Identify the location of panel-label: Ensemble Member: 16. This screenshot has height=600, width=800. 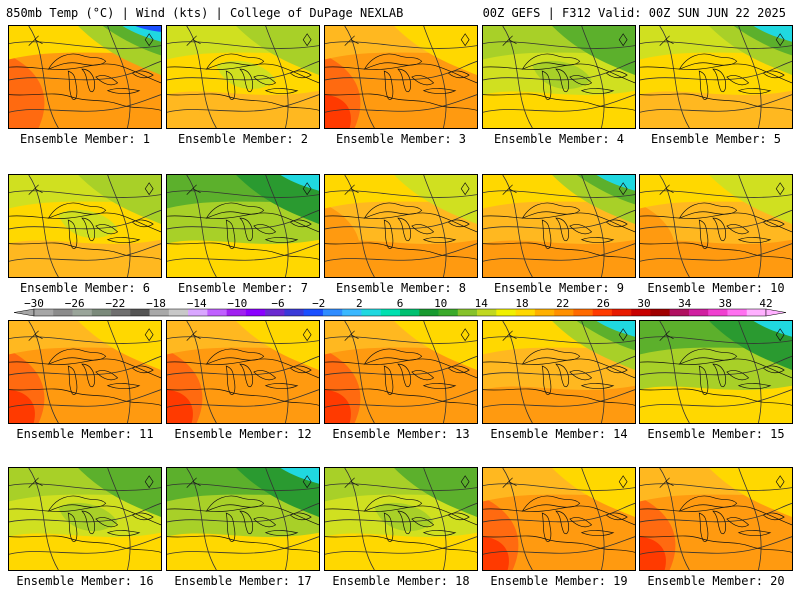
(85, 581).